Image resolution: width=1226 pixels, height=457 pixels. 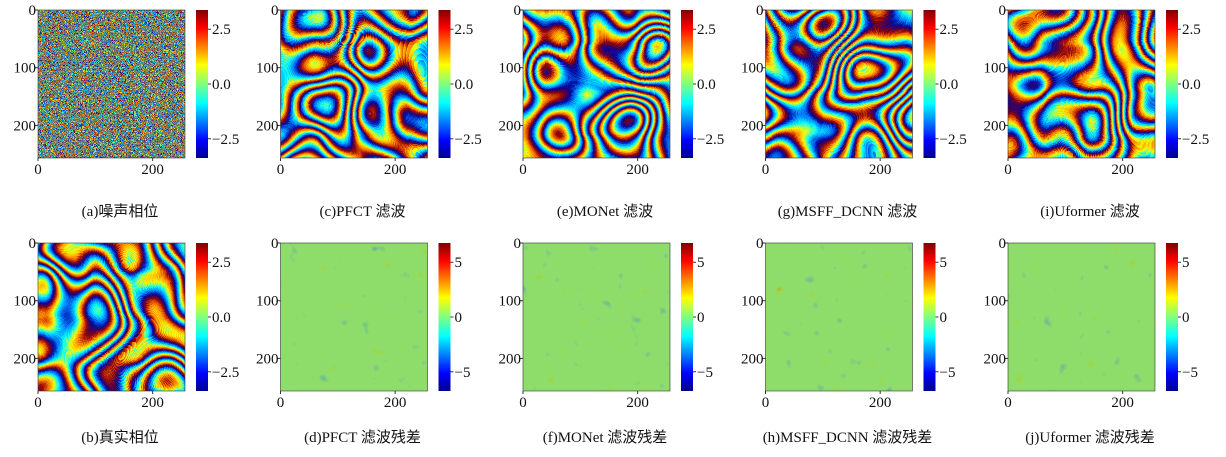 I want to click on caption: (i)Uformer 滤波, so click(x=1090, y=211).